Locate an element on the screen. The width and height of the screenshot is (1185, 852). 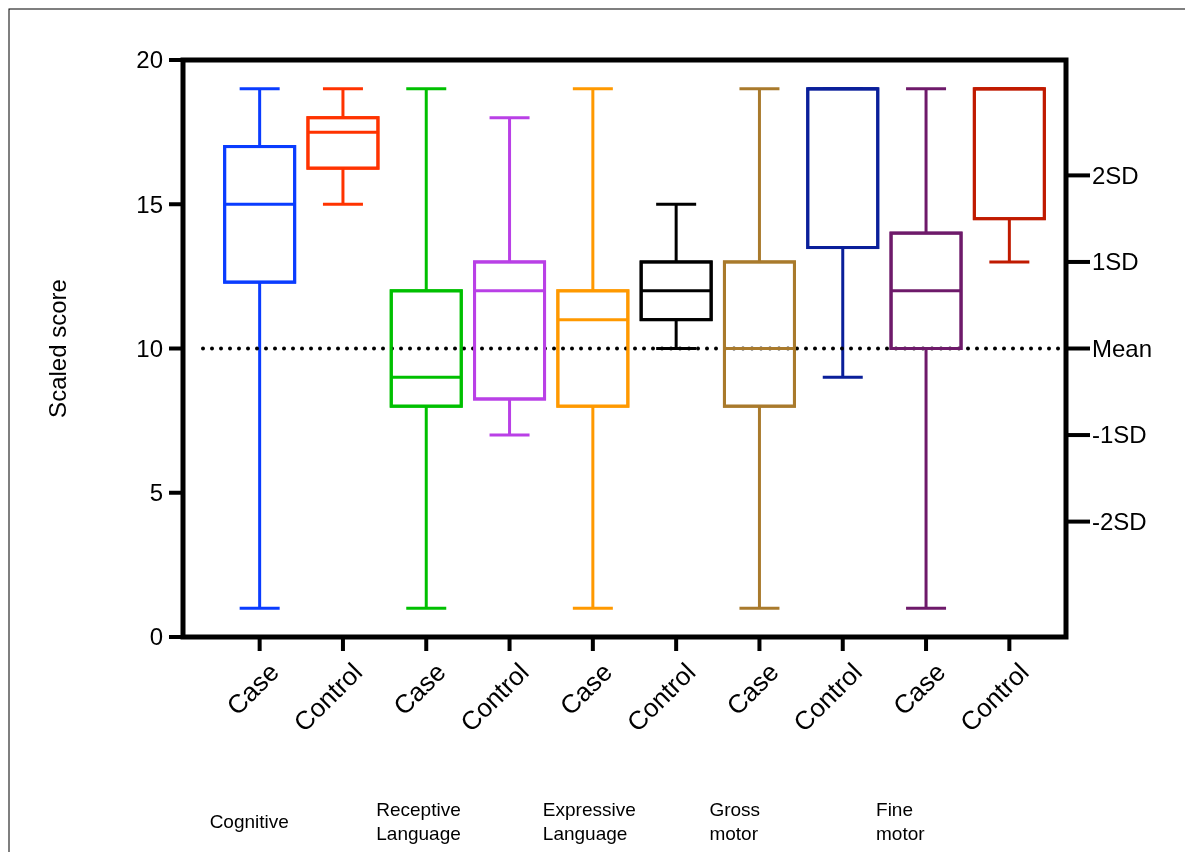
text: Receptive Language is located at coordinates (418, 821).